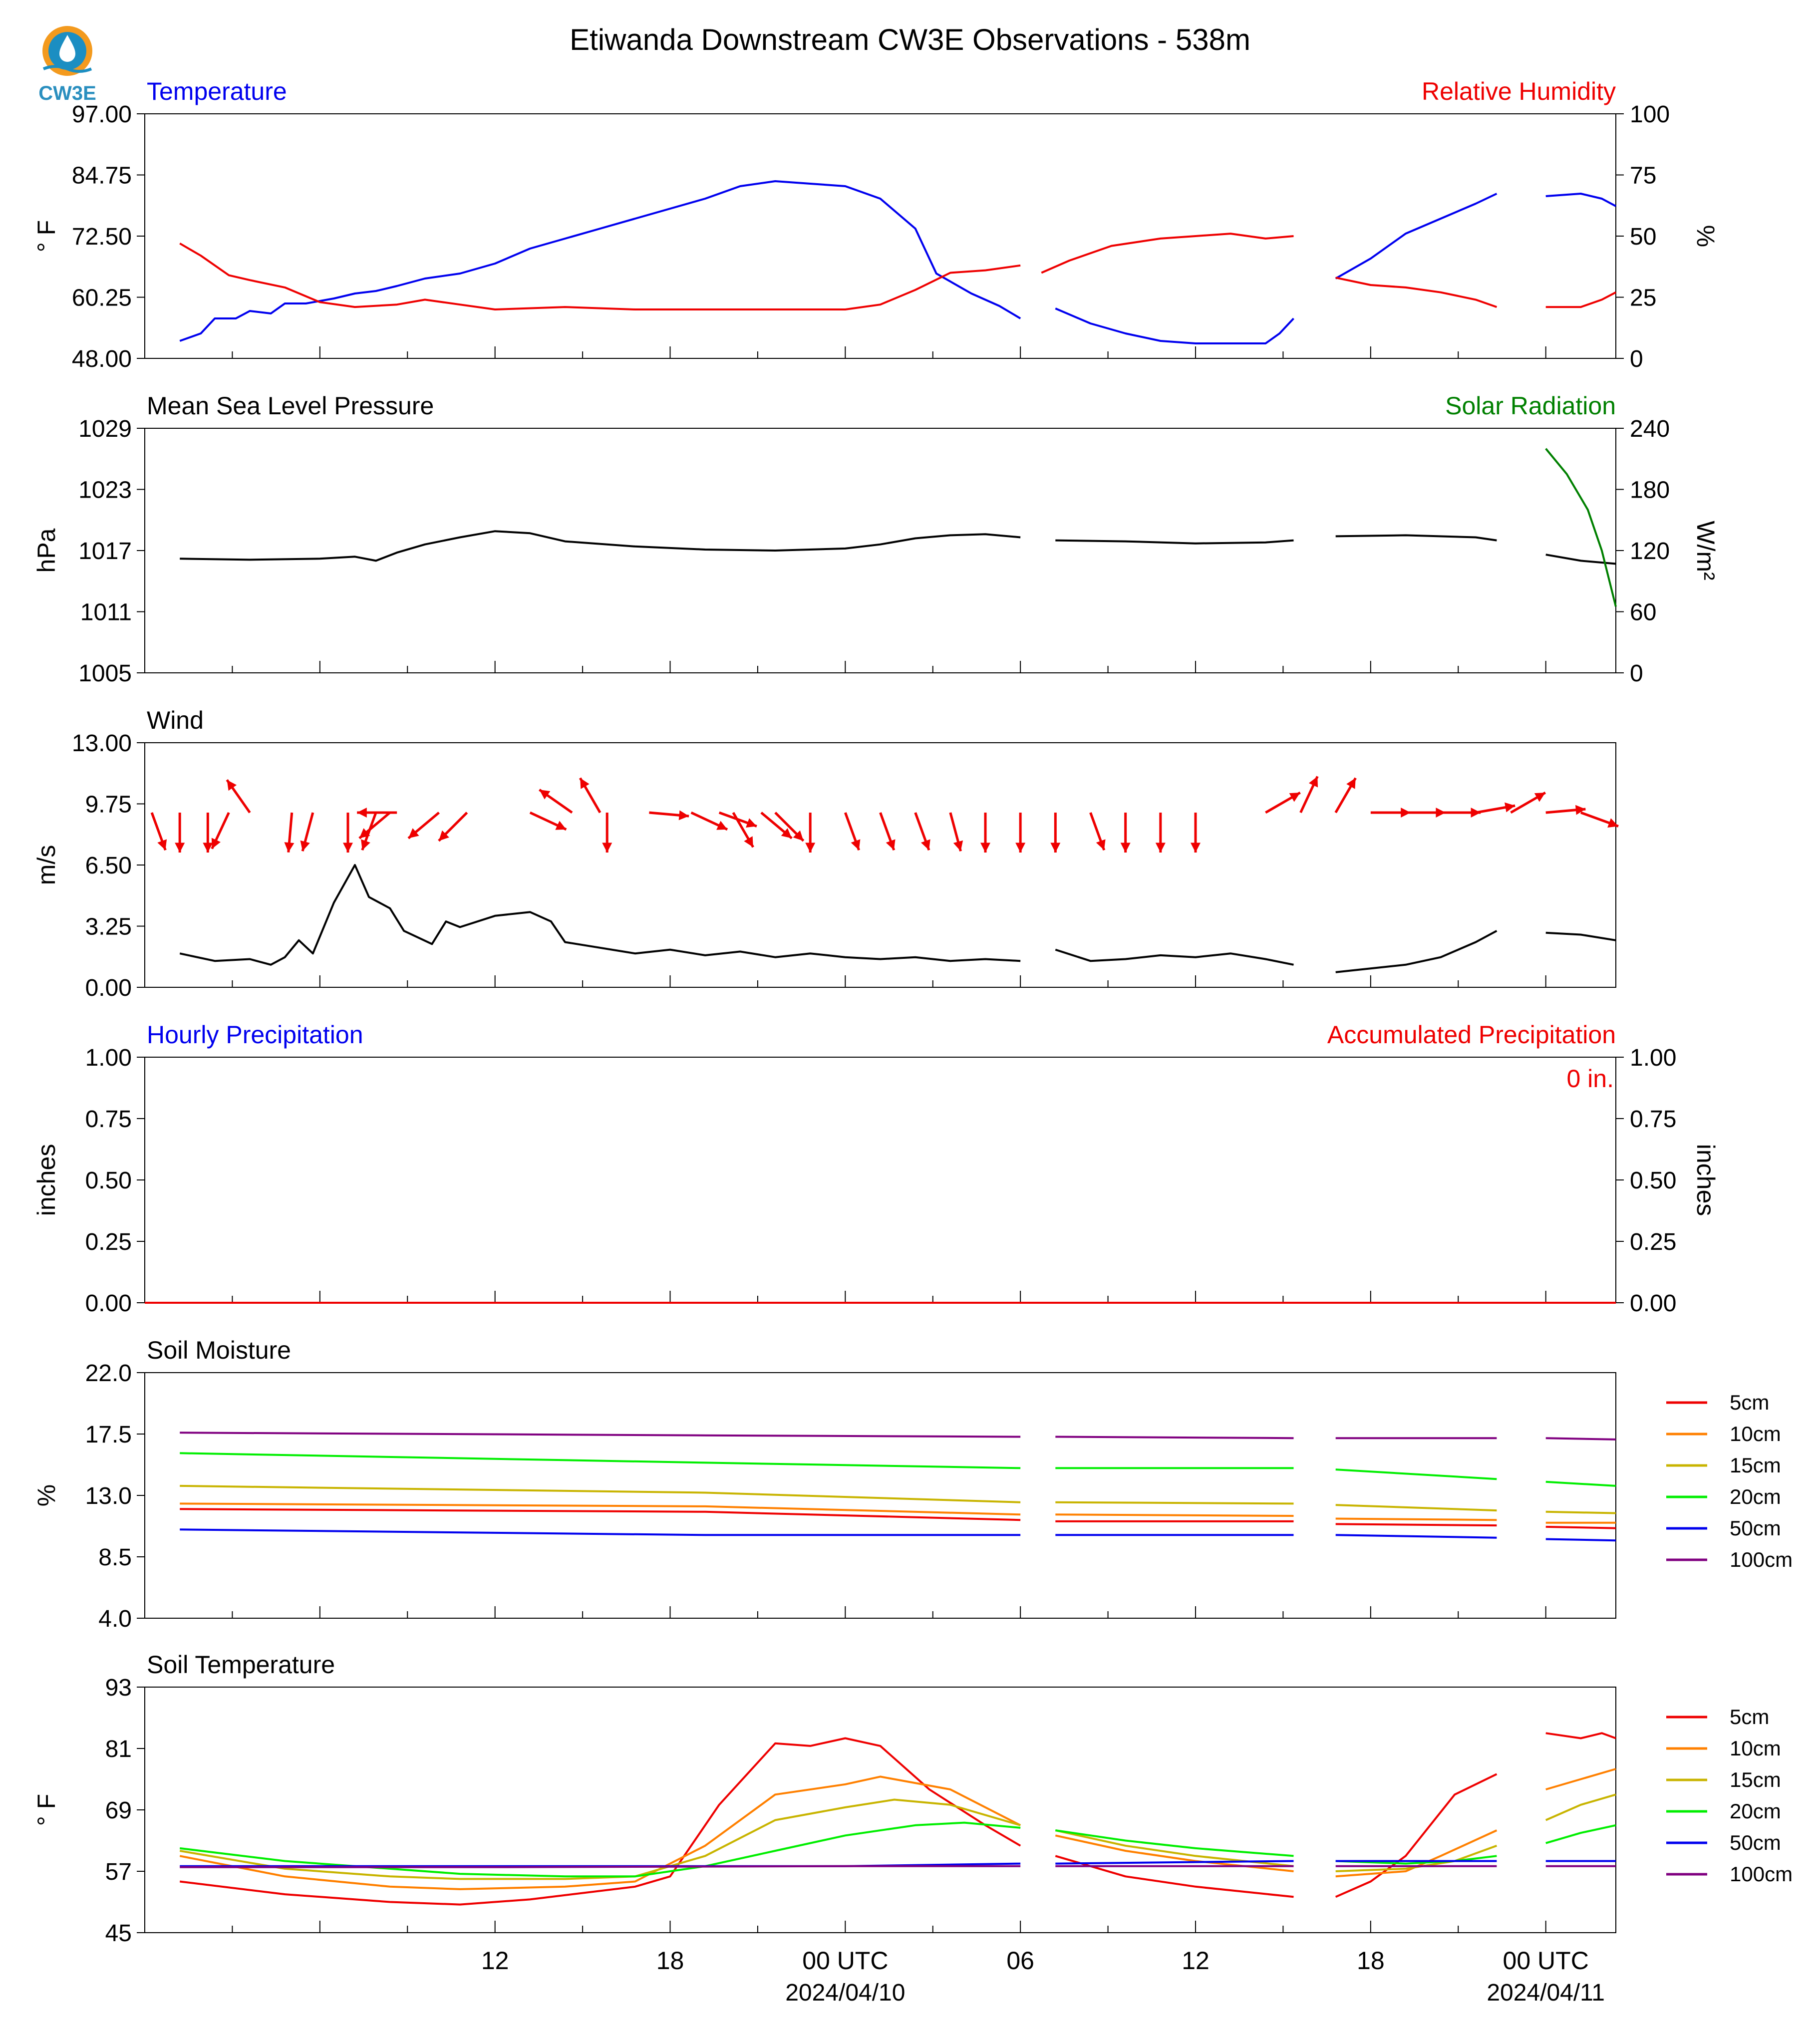 This screenshot has height=2028, width=1820. I want to click on y-tick-label-right: 50, so click(1643, 237).